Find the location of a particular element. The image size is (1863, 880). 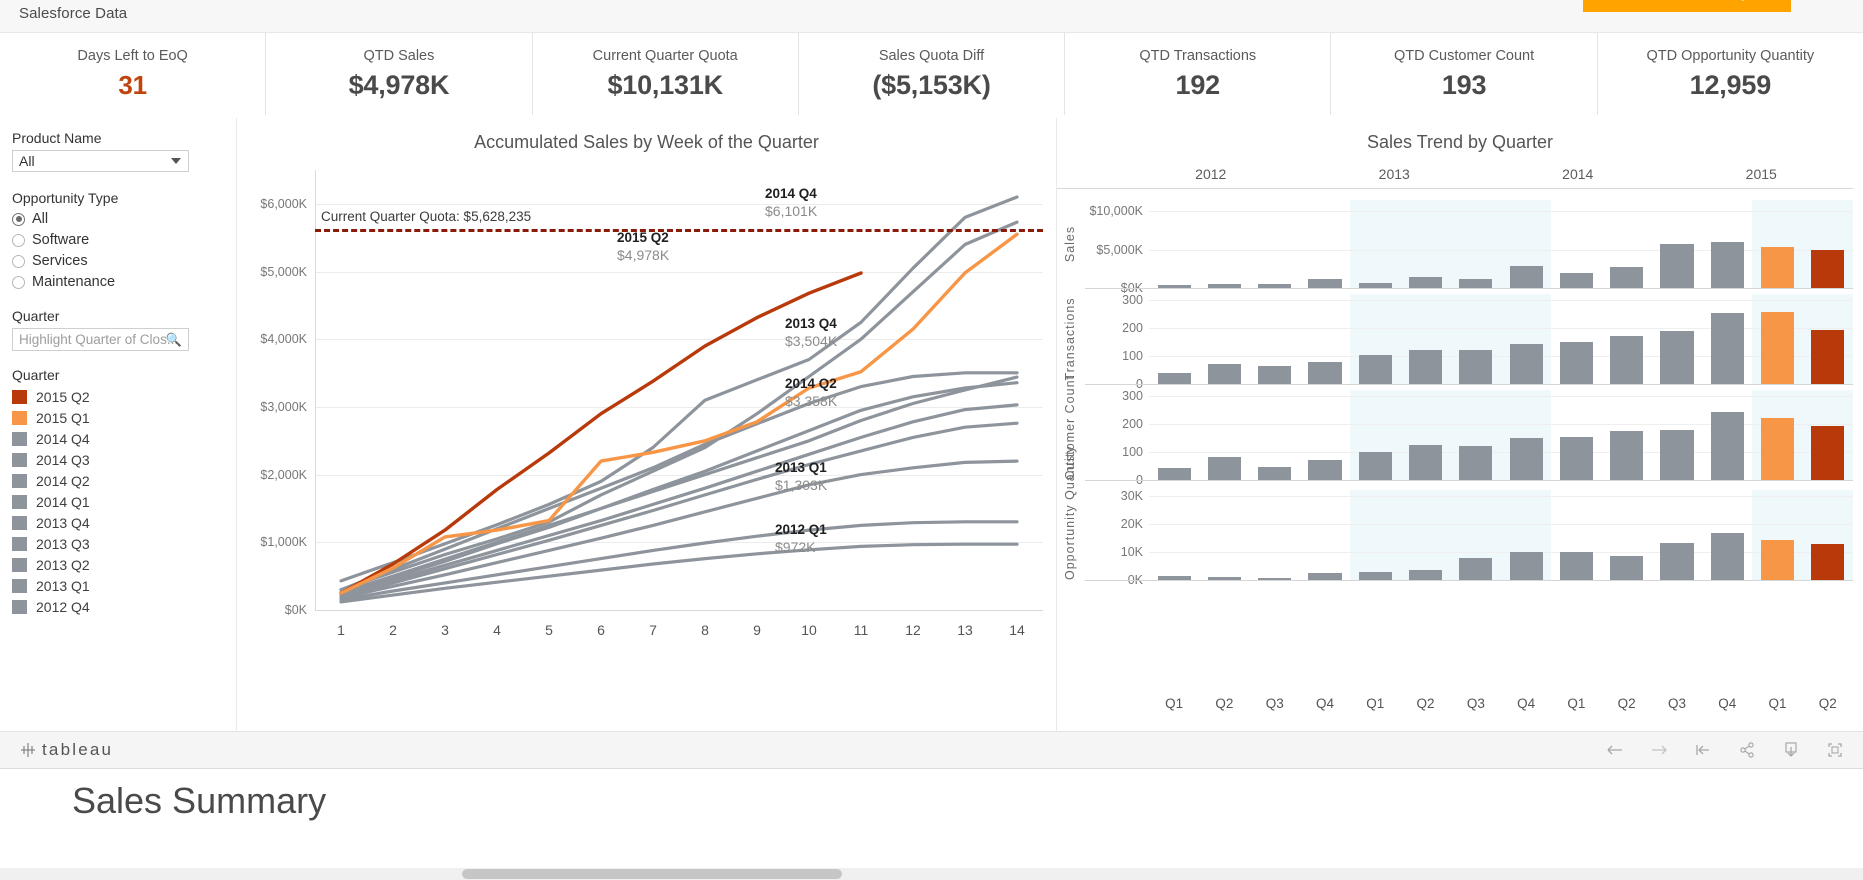

opportunity-type-option-software: Software is located at coordinates (117, 240).